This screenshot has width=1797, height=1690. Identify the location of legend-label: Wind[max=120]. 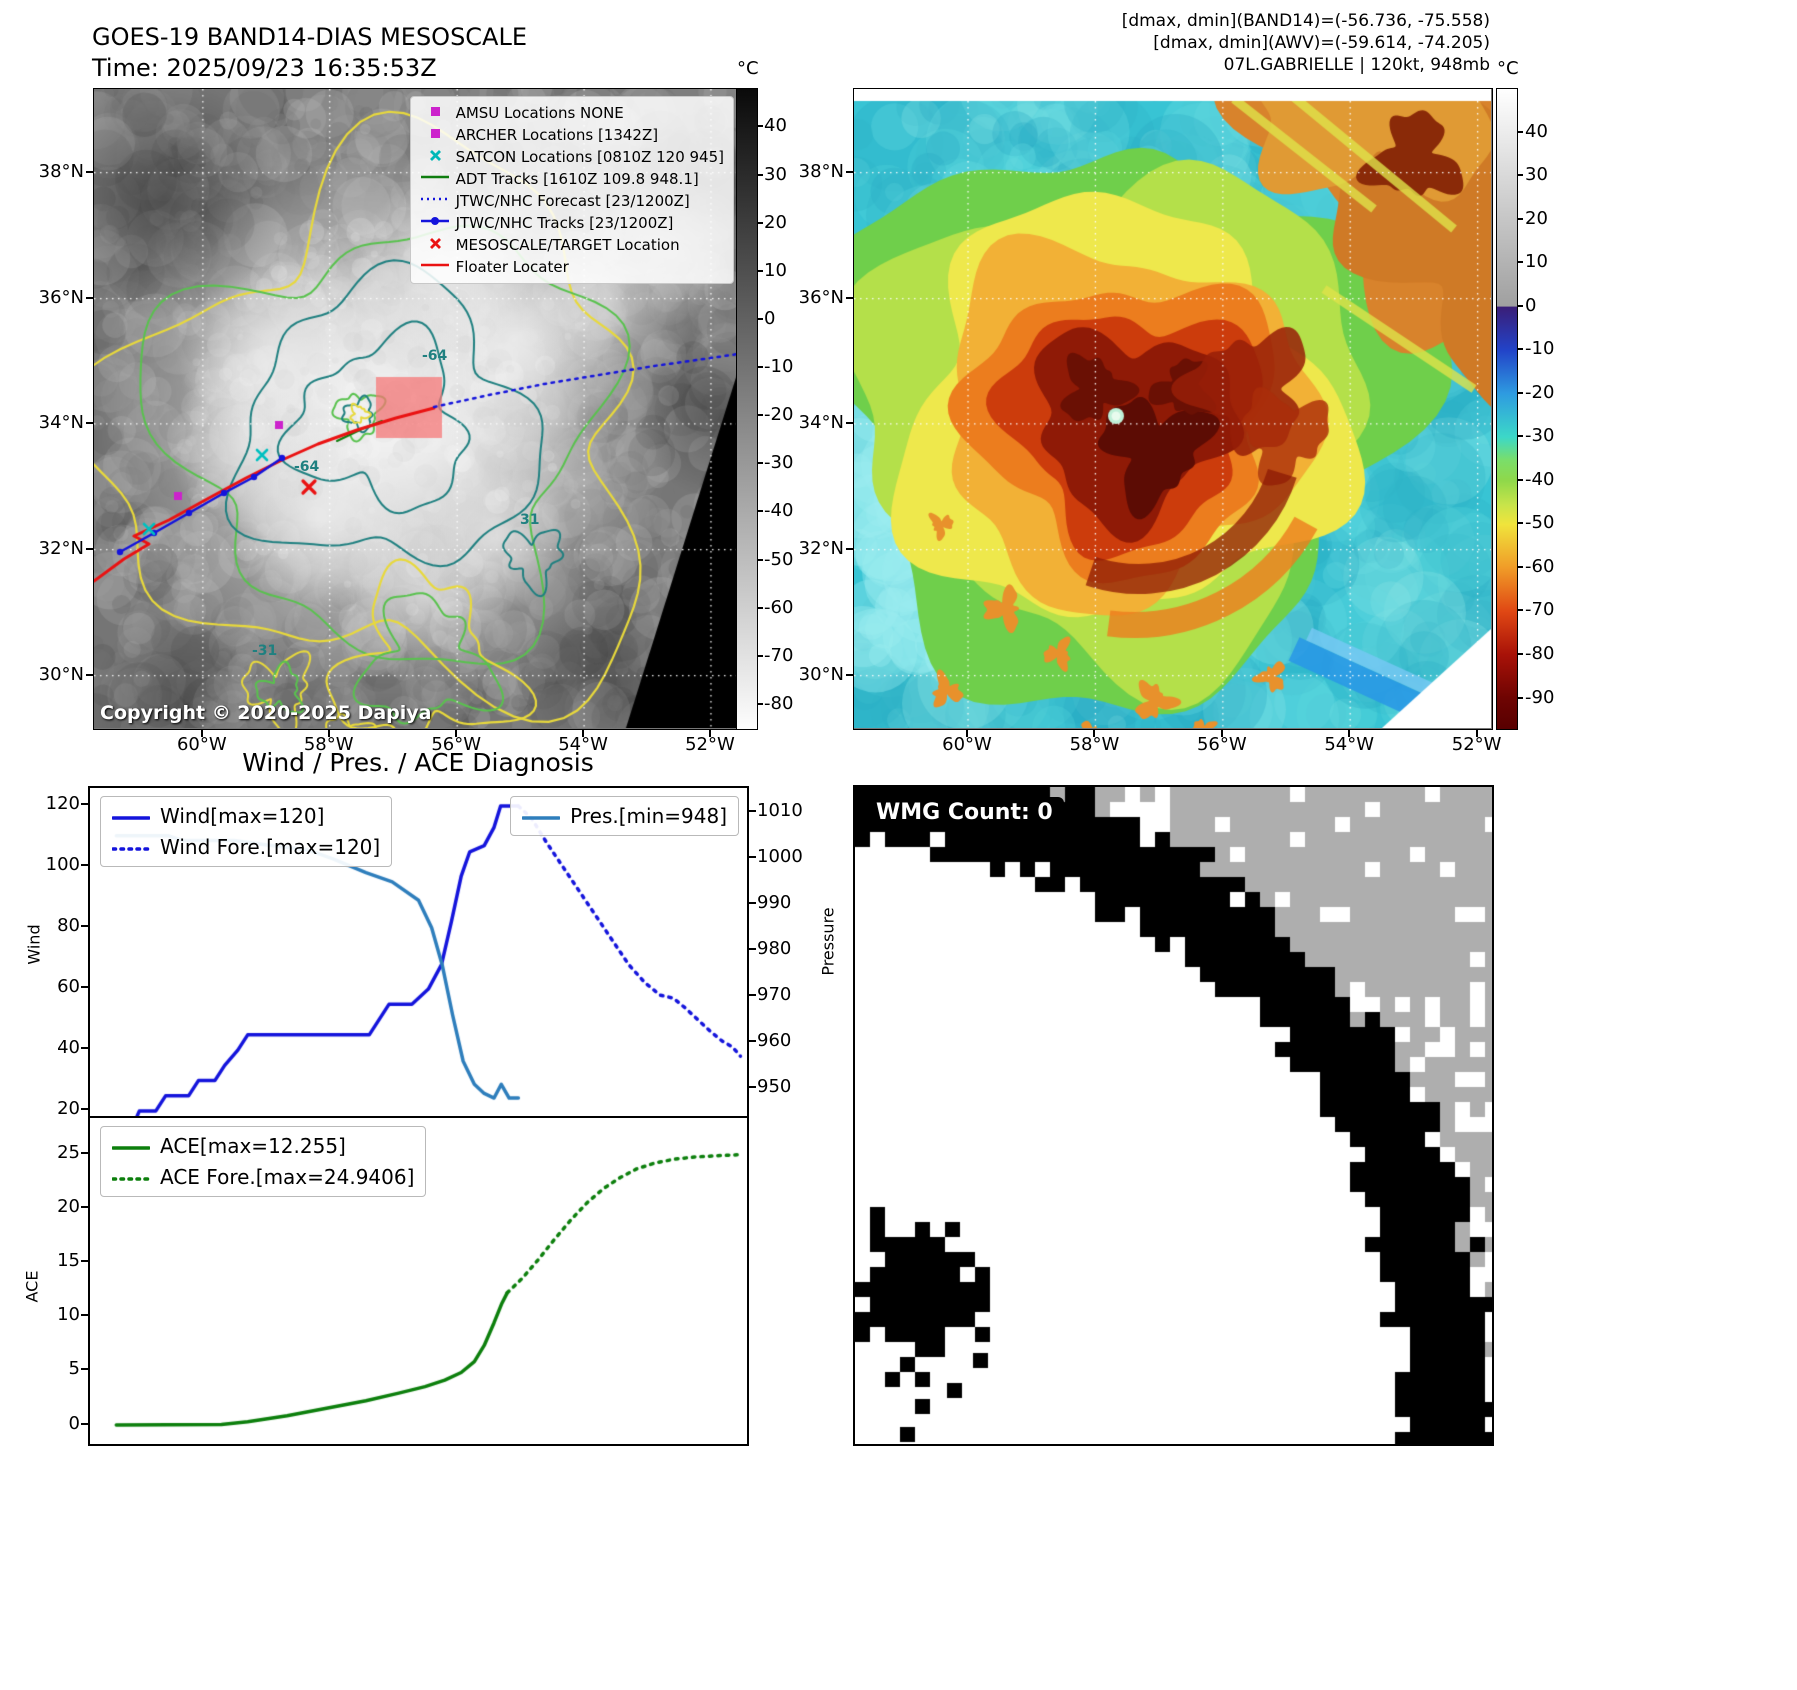
(242, 816).